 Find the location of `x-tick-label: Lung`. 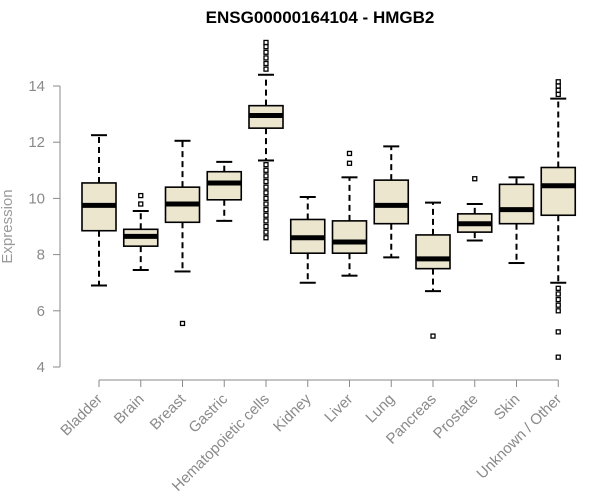

x-tick-label: Lung is located at coordinates (380, 409).